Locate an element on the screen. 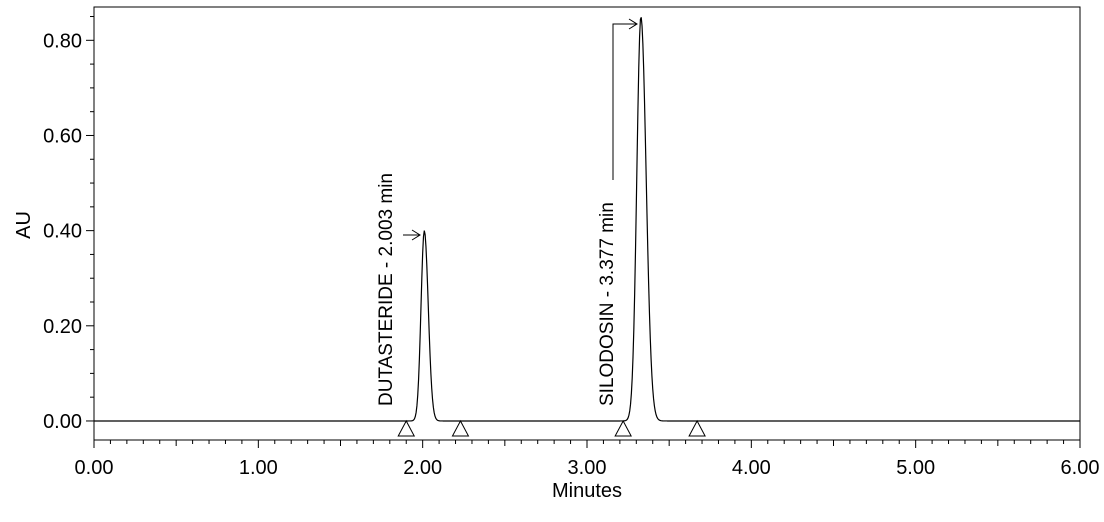 The width and height of the screenshot is (1104, 522). y-tick-label: 0.00 is located at coordinates (62, 422).